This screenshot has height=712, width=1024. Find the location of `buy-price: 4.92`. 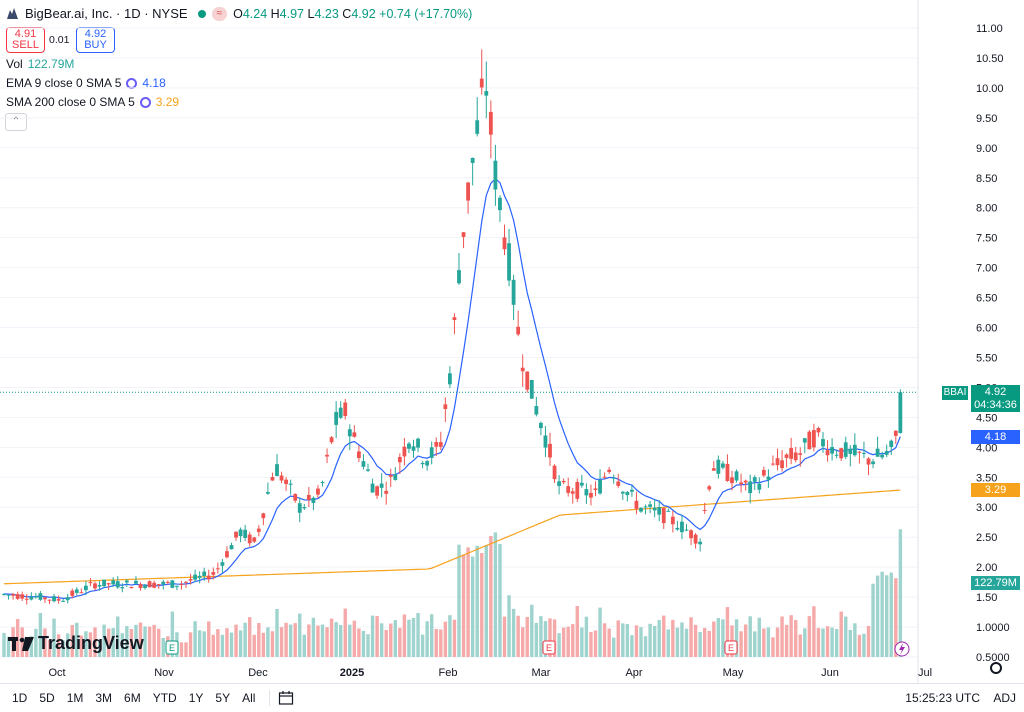

buy-price: 4.92 is located at coordinates (95, 34).